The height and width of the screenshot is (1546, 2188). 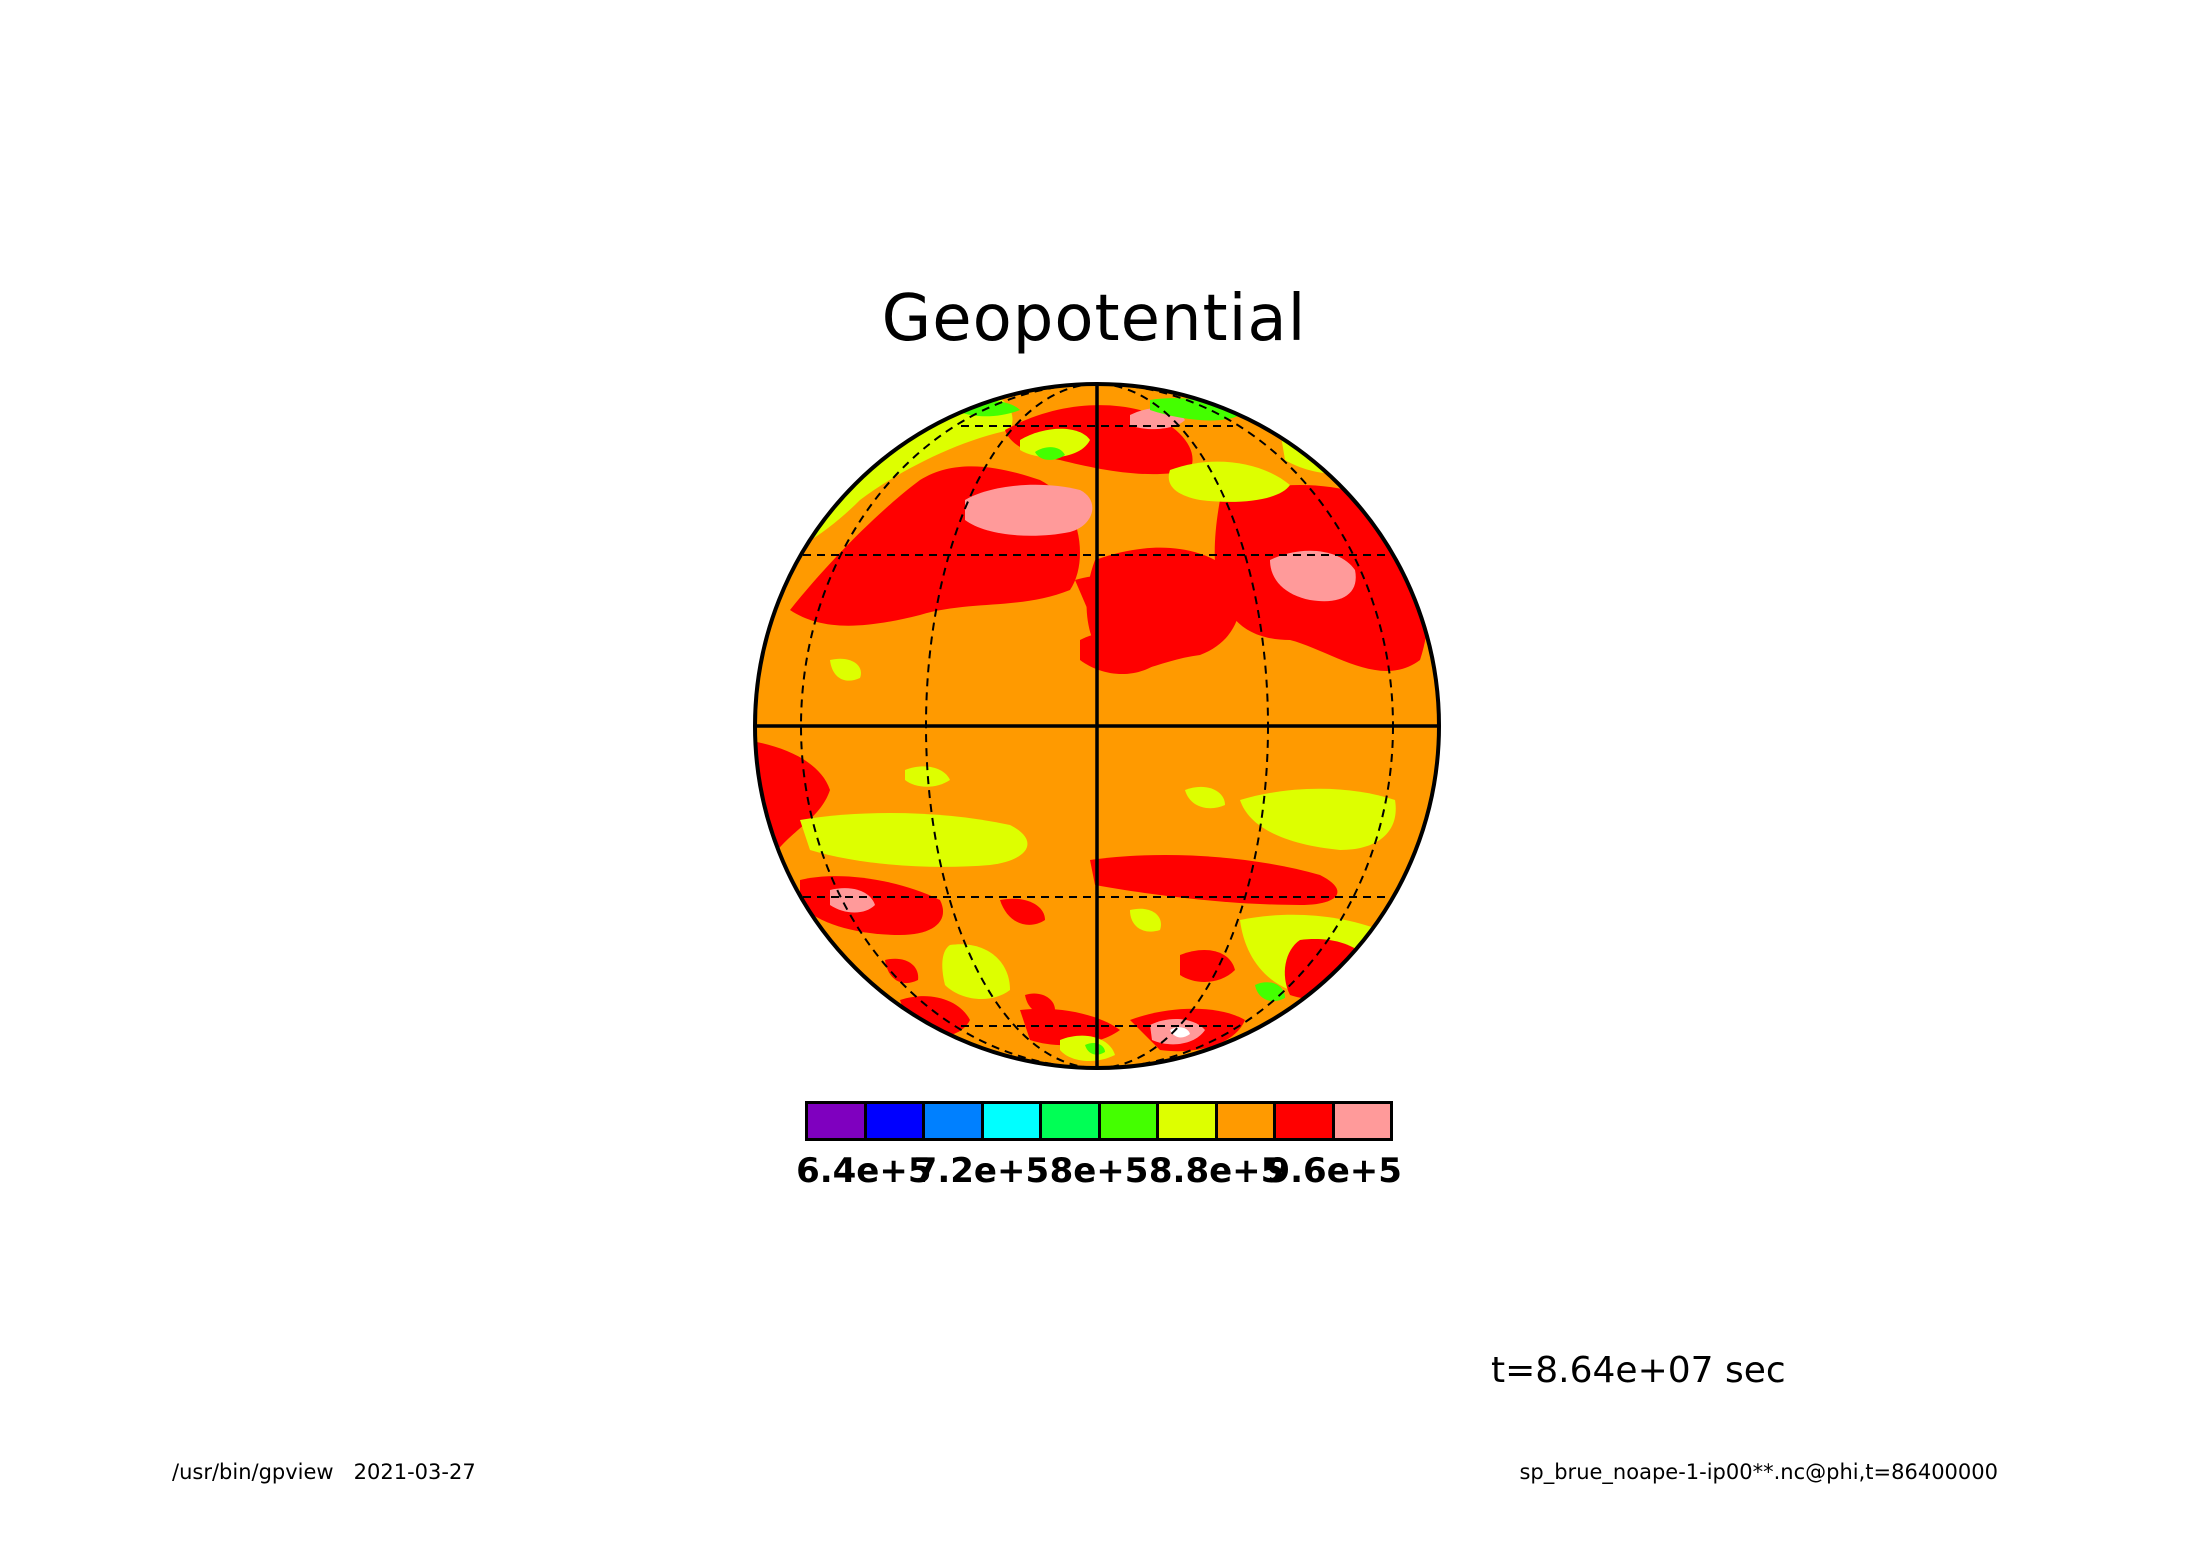 I want to click on colorbar, so click(x=1099, y=1121).